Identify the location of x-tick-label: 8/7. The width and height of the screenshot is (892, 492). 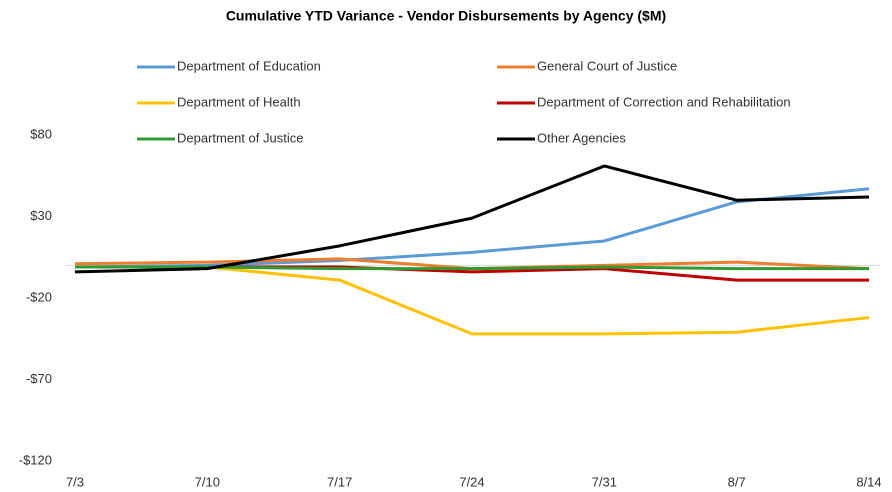
(737, 481).